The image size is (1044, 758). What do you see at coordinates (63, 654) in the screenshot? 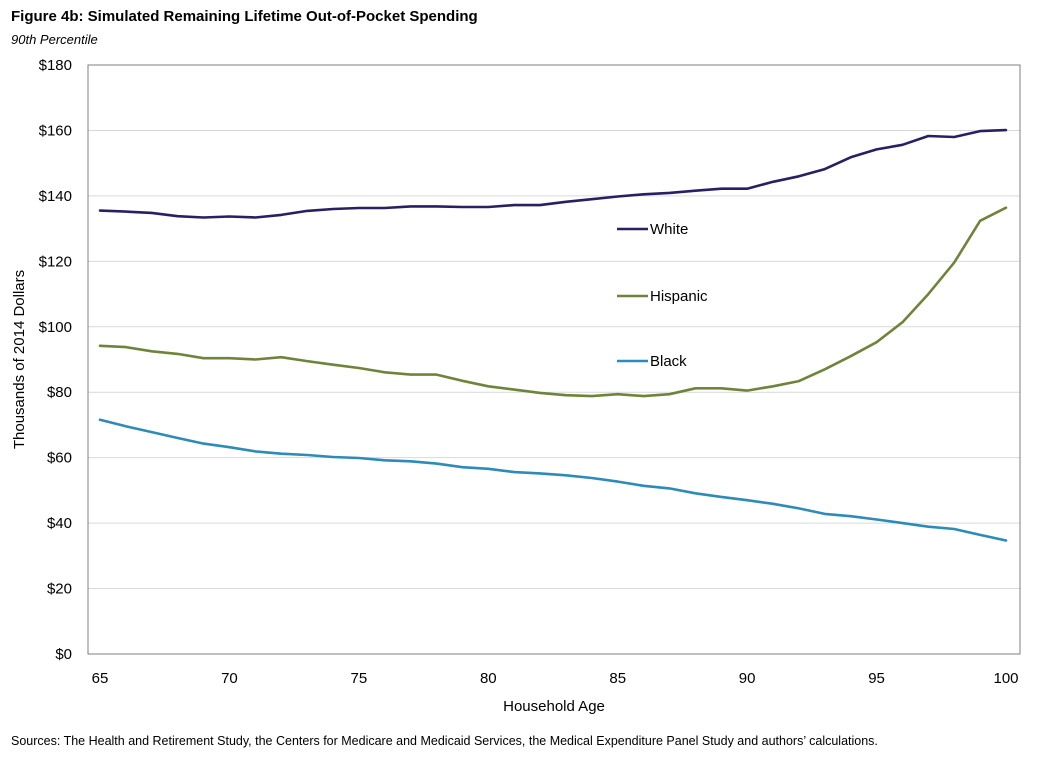
I see `y-tick-label: $0` at bounding box center [63, 654].